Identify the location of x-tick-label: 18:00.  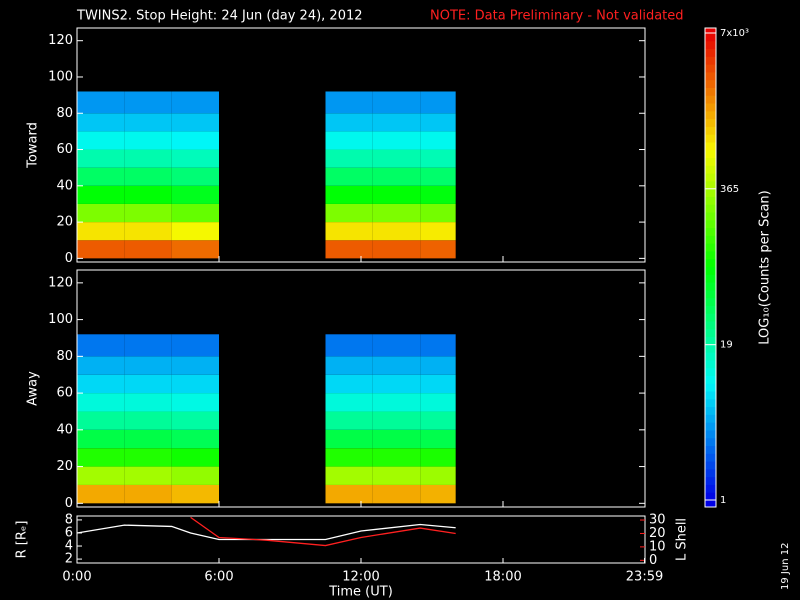
(502, 577).